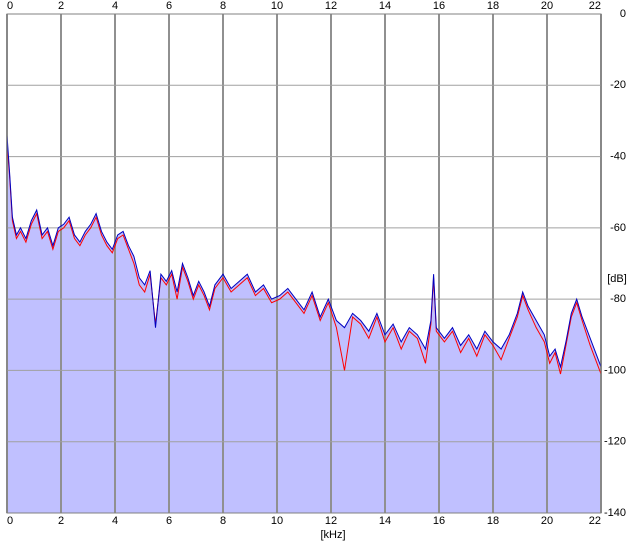 The width and height of the screenshot is (635, 542). What do you see at coordinates (615, 442) in the screenshot?
I see `y-tick-label: -120` at bounding box center [615, 442].